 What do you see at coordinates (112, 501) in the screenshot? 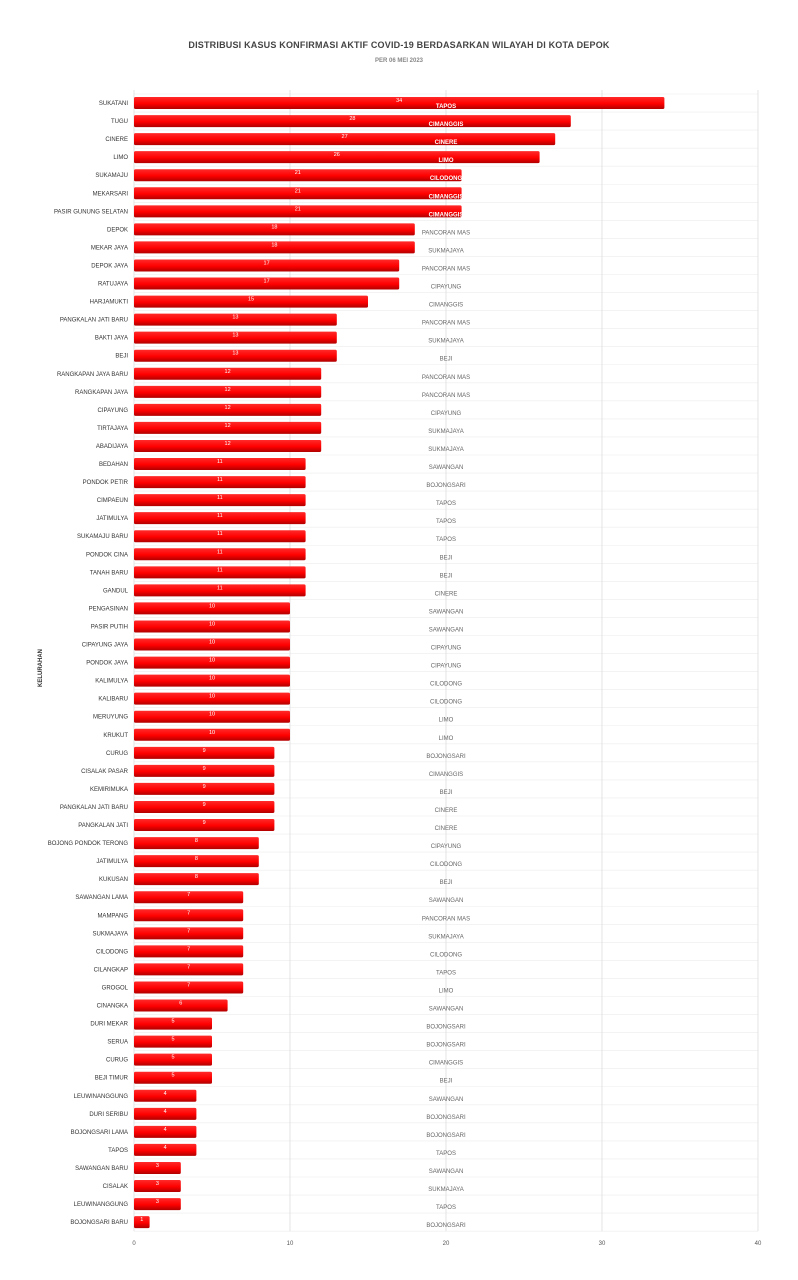
I see `category-label: CIMPAEUN` at bounding box center [112, 501].